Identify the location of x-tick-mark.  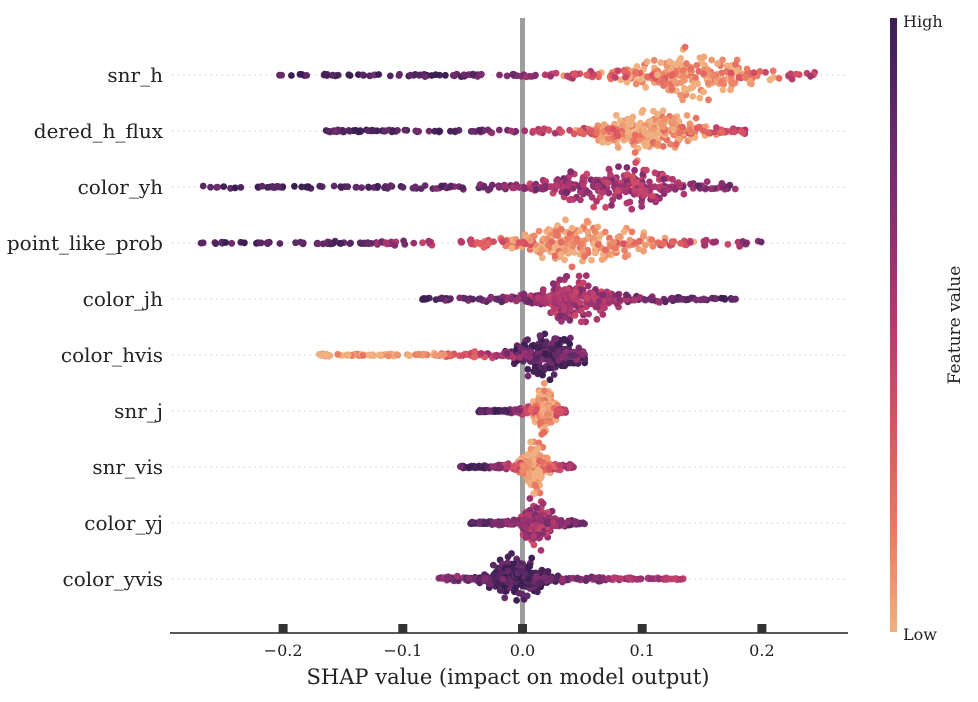
(522, 628).